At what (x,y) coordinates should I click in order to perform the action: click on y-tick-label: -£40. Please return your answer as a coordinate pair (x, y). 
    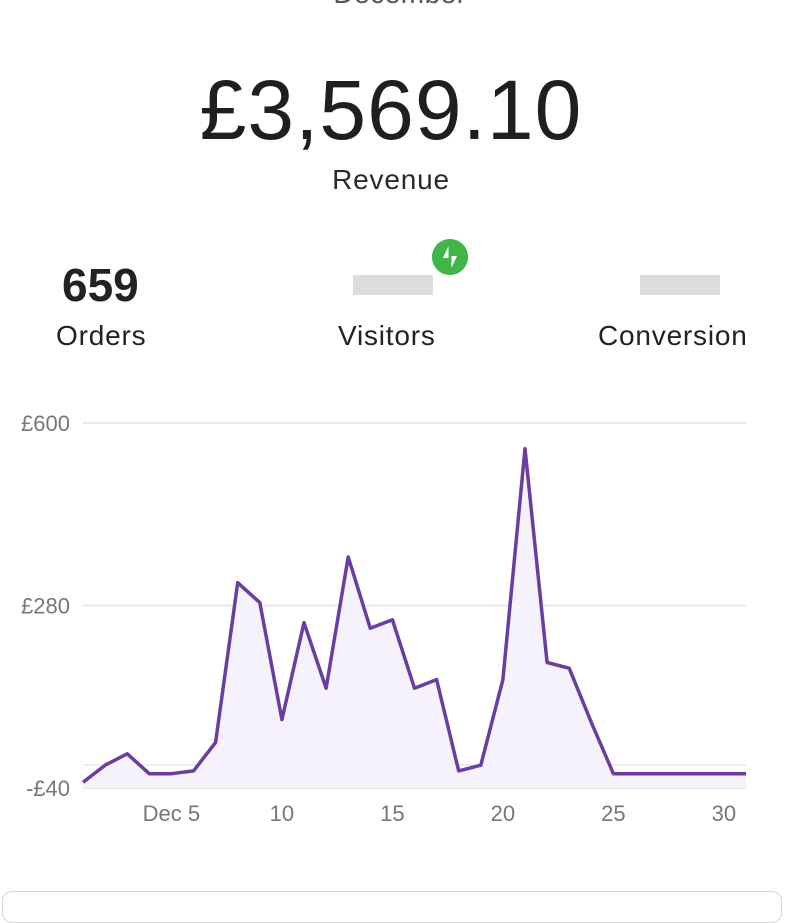
    Looking at the image, I should click on (48, 788).